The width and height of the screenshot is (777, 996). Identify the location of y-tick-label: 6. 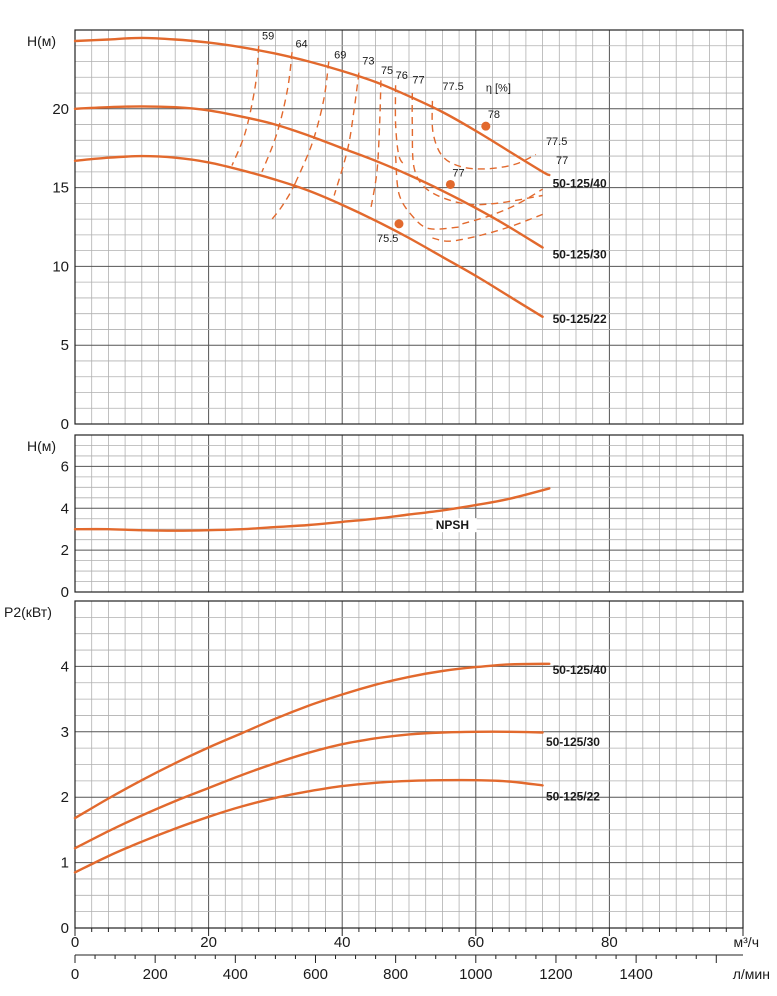
(65, 466).